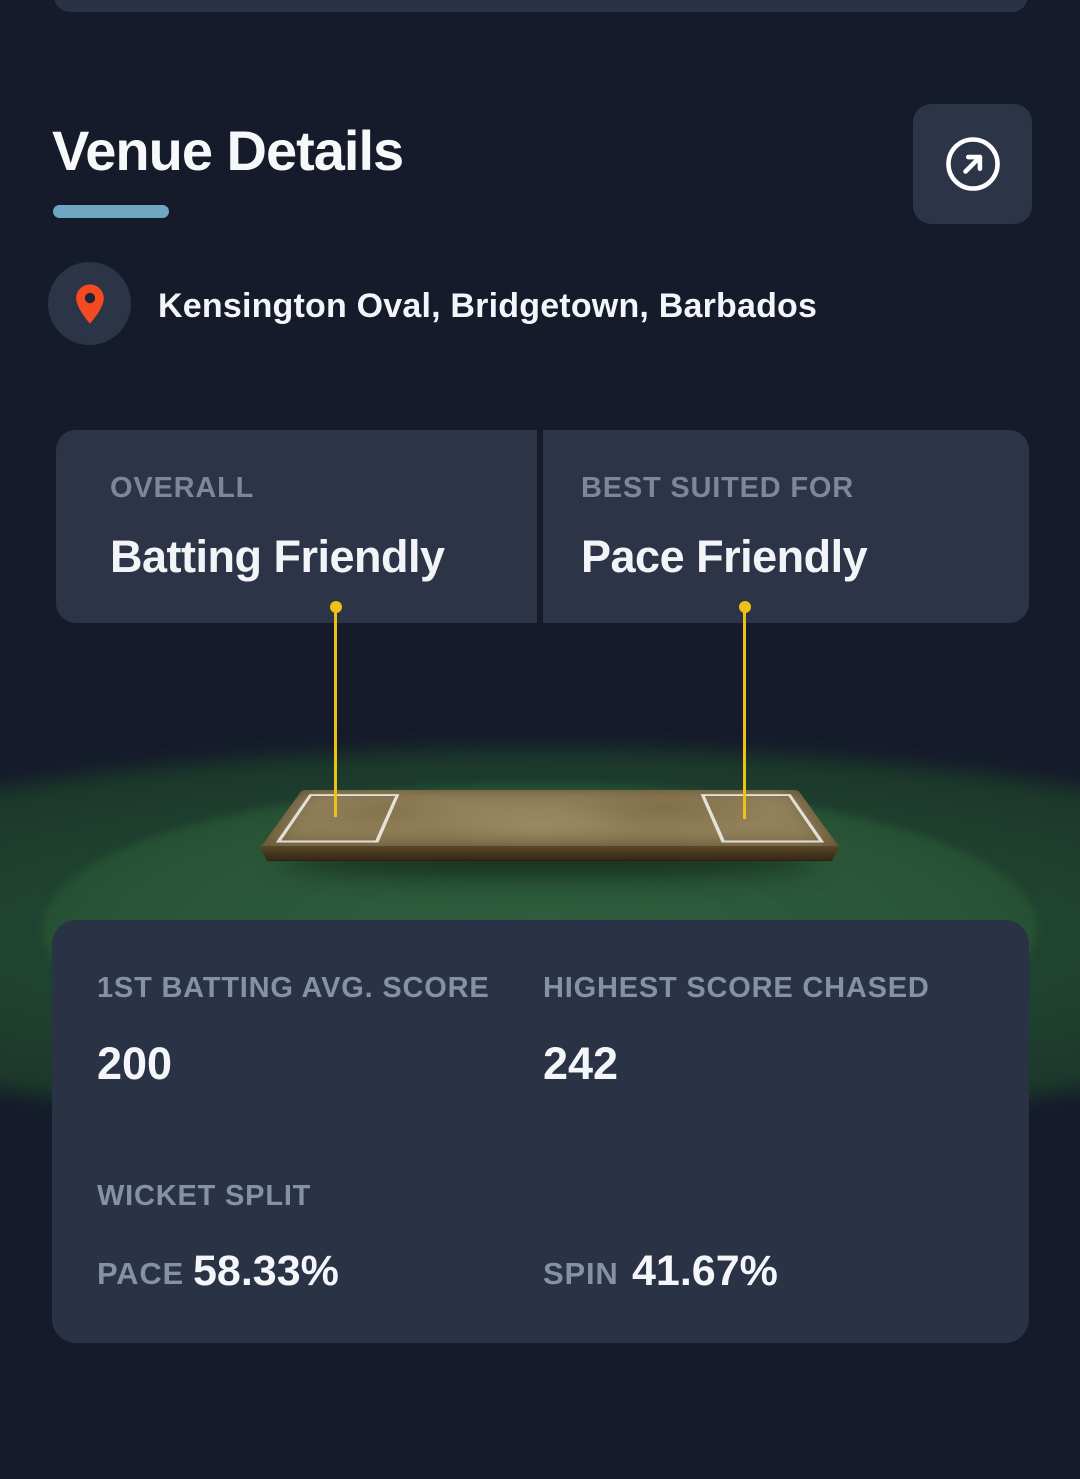  I want to click on wicket-split-title: WICKET SPLIT, so click(204, 1196).